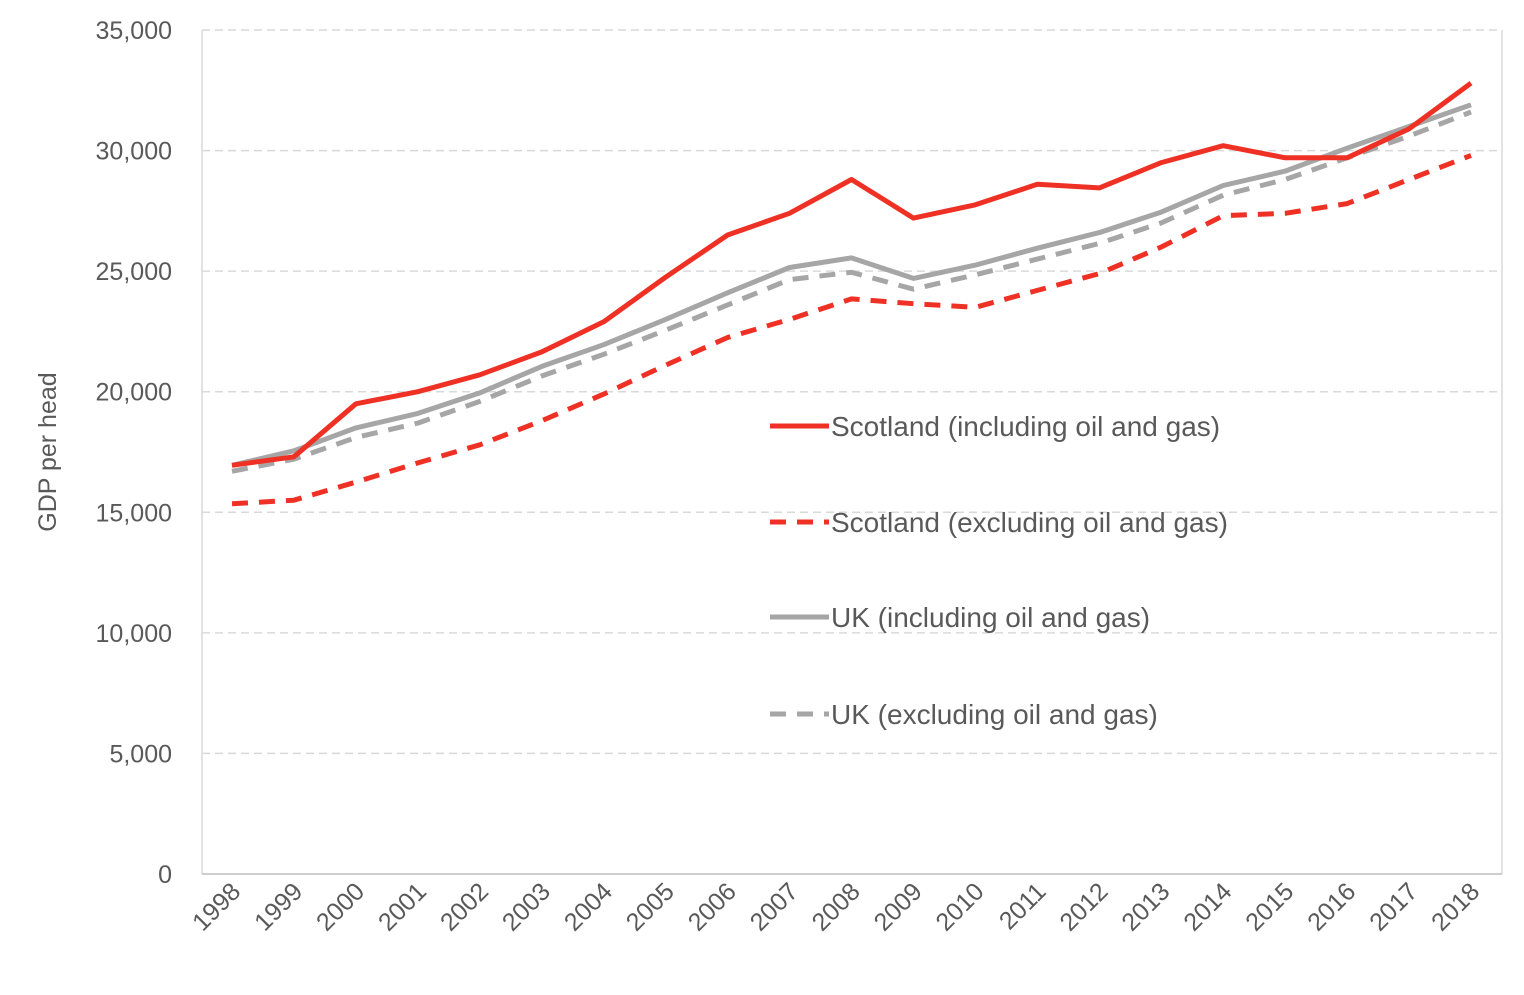 The image size is (1524, 995). What do you see at coordinates (1023, 906) in the screenshot?
I see `x-tick-label: 2011` at bounding box center [1023, 906].